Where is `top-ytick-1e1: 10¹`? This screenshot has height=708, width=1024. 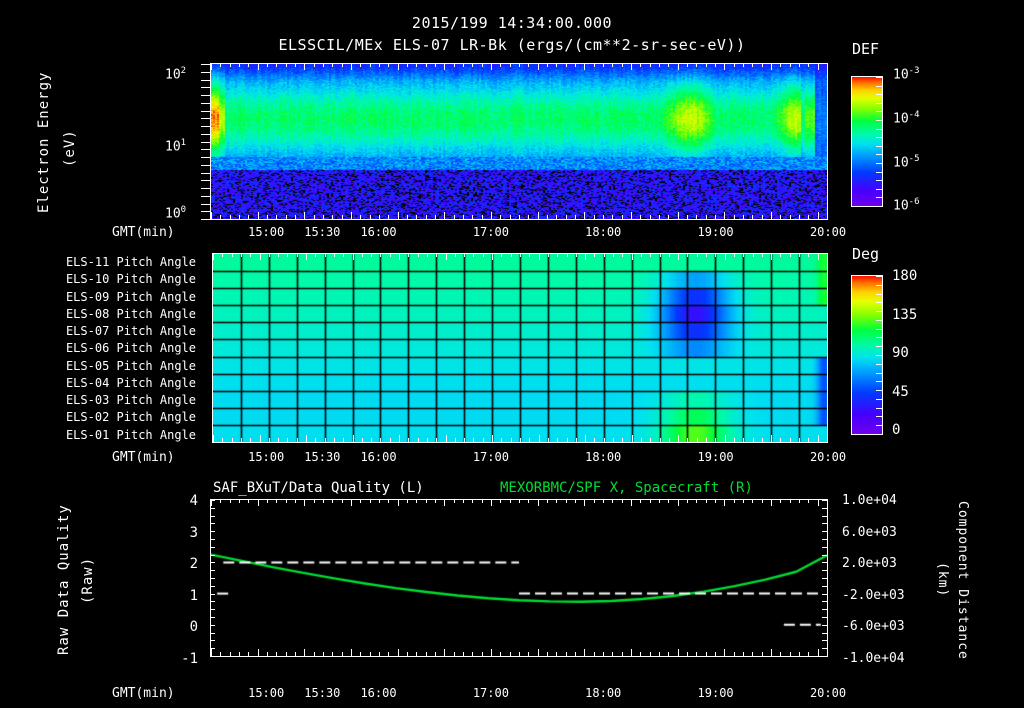
top-ytick-1e1: 10¹ is located at coordinates (176, 146).